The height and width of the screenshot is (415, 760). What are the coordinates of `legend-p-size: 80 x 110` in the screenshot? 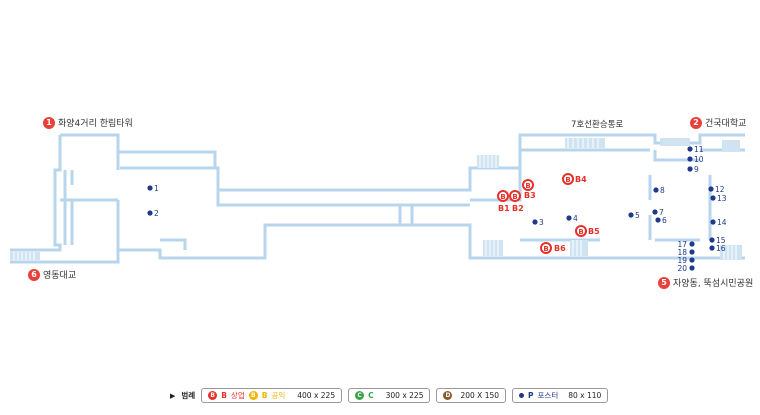 It's located at (585, 395).